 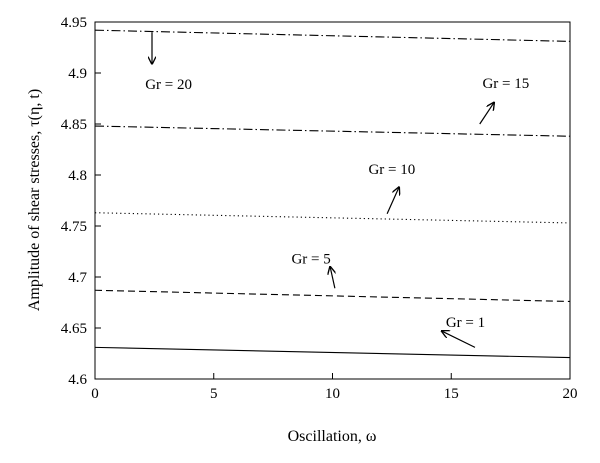 What do you see at coordinates (332, 394) in the screenshot?
I see `x-tick-label: 10` at bounding box center [332, 394].